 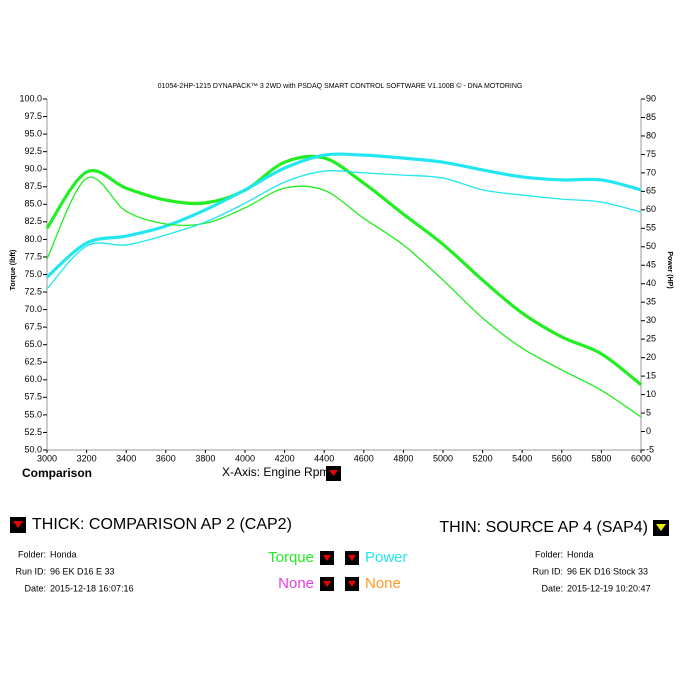 What do you see at coordinates (33, 327) in the screenshot?
I see `y-tick-label: 67.5` at bounding box center [33, 327].